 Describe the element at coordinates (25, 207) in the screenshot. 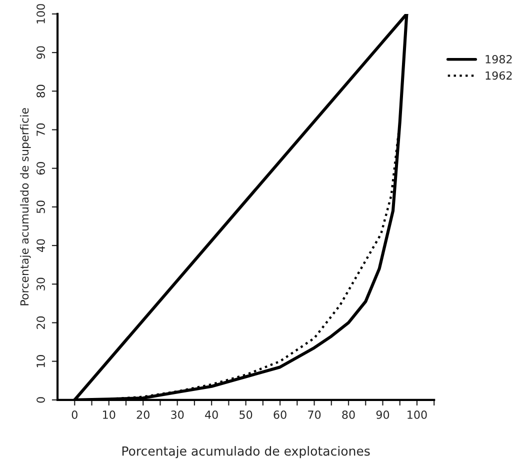

I see `y-axis-title: Porcentaje acumulado de superficie` at that location.